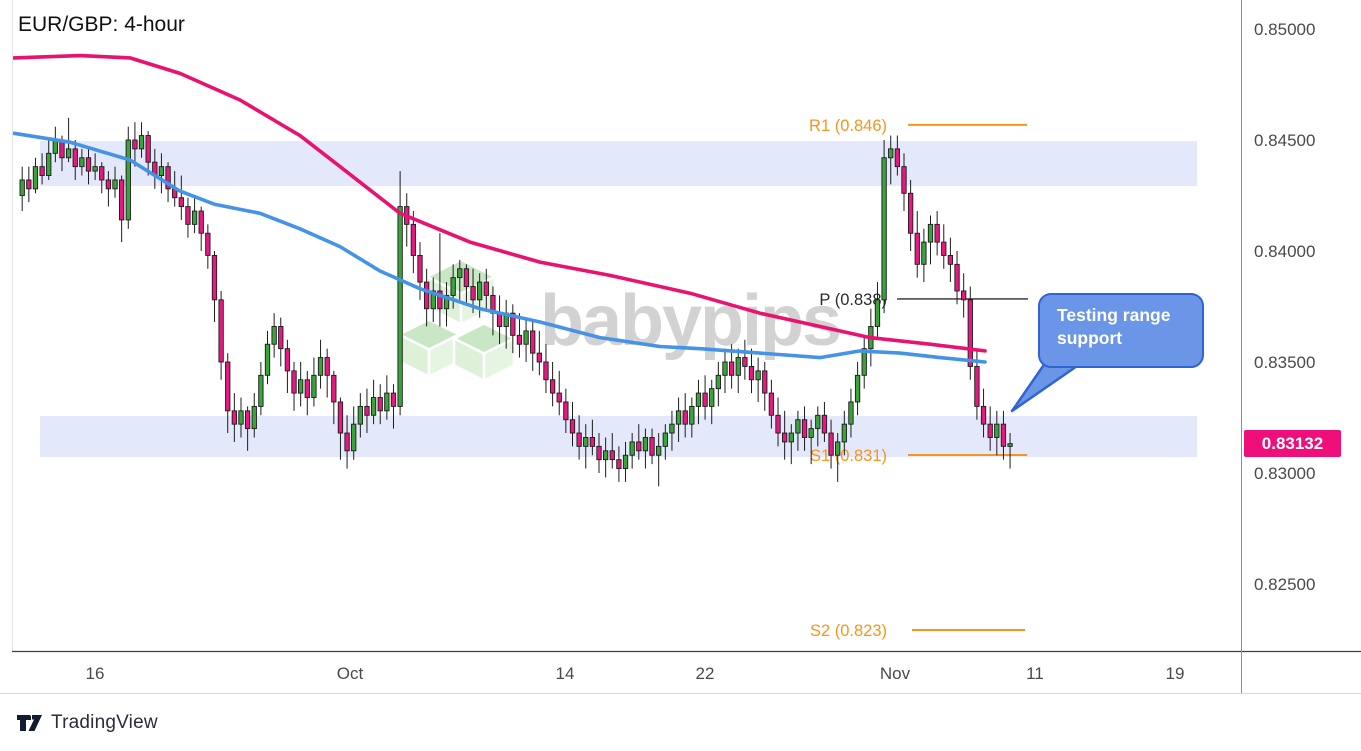 The width and height of the screenshot is (1361, 751). What do you see at coordinates (853, 300) in the screenshot?
I see `pivot-label-p: P (0.838)` at bounding box center [853, 300].